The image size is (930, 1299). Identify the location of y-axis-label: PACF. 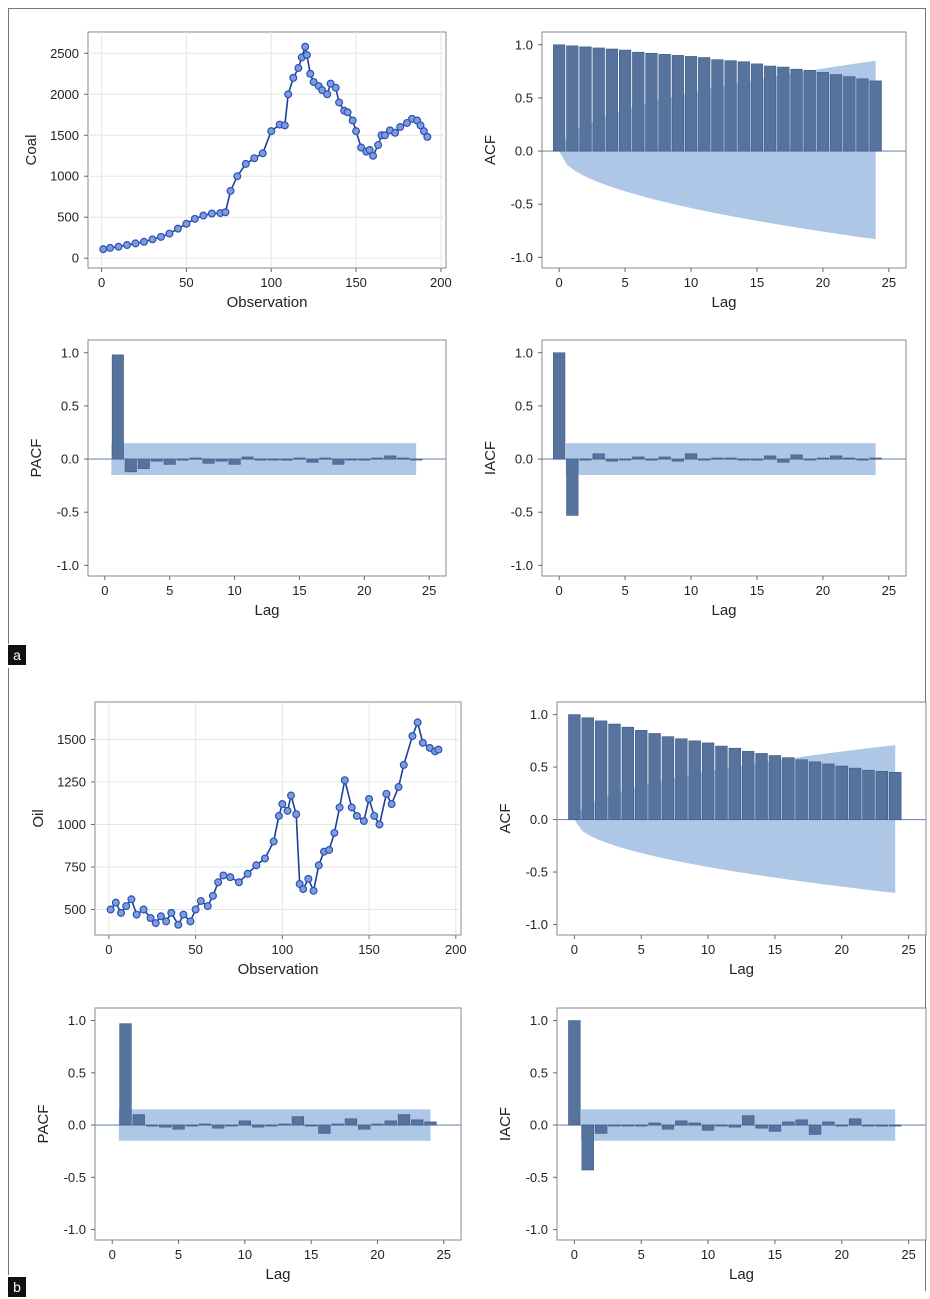
(36, 458).